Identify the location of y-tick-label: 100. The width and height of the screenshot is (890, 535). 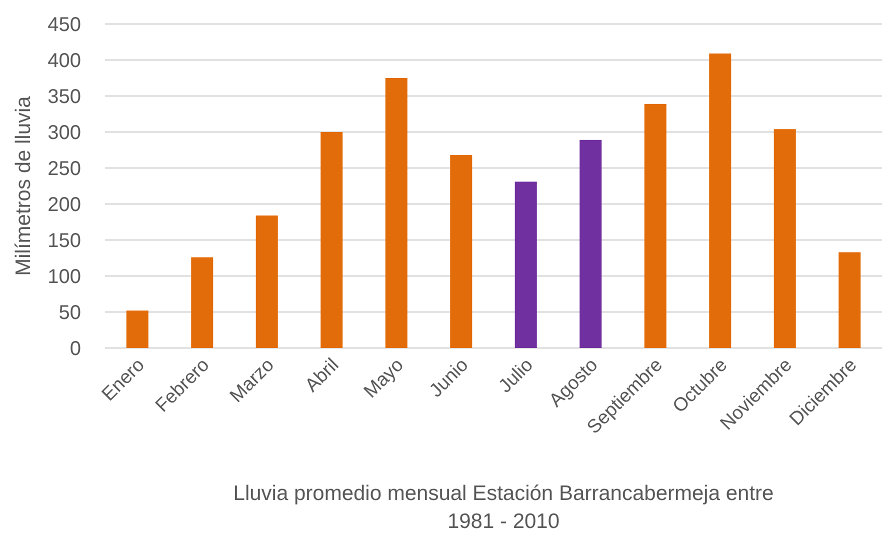
(64, 277).